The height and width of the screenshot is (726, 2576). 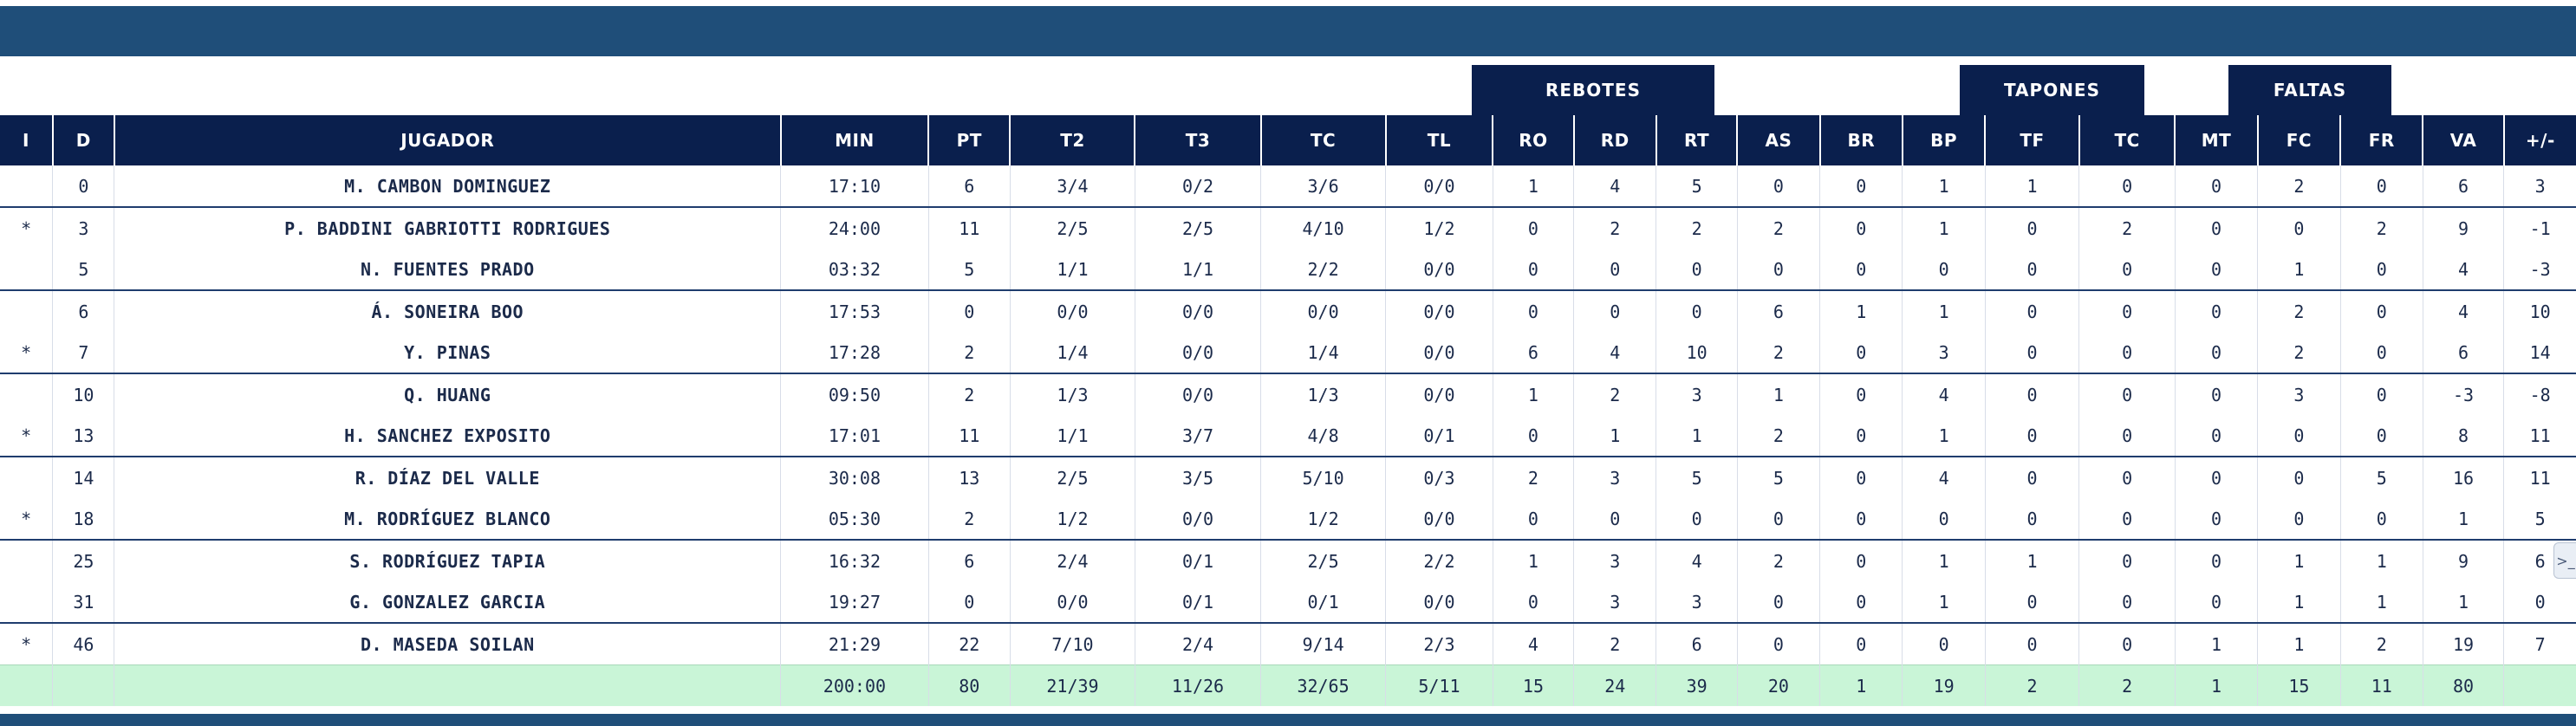 What do you see at coordinates (83, 602) in the screenshot?
I see `cell-dorsal: 31` at bounding box center [83, 602].